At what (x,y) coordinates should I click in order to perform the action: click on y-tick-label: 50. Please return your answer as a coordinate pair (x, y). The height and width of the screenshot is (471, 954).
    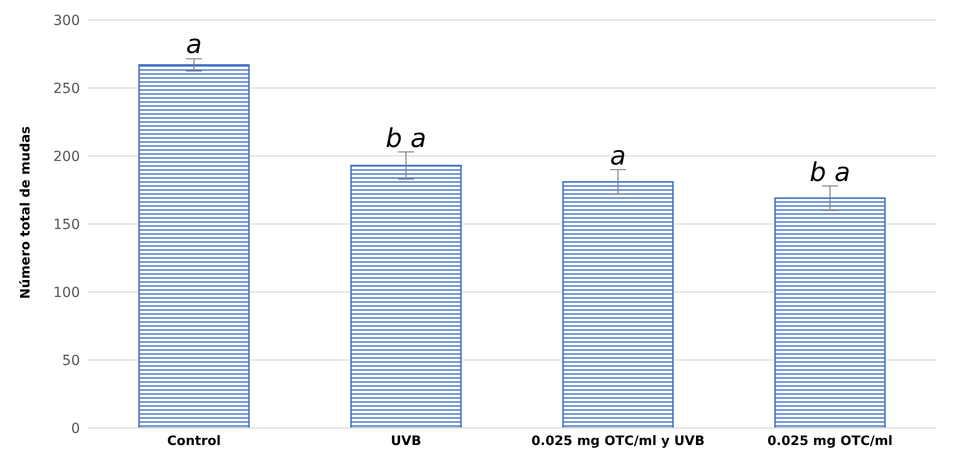
    Looking at the image, I should click on (71, 360).